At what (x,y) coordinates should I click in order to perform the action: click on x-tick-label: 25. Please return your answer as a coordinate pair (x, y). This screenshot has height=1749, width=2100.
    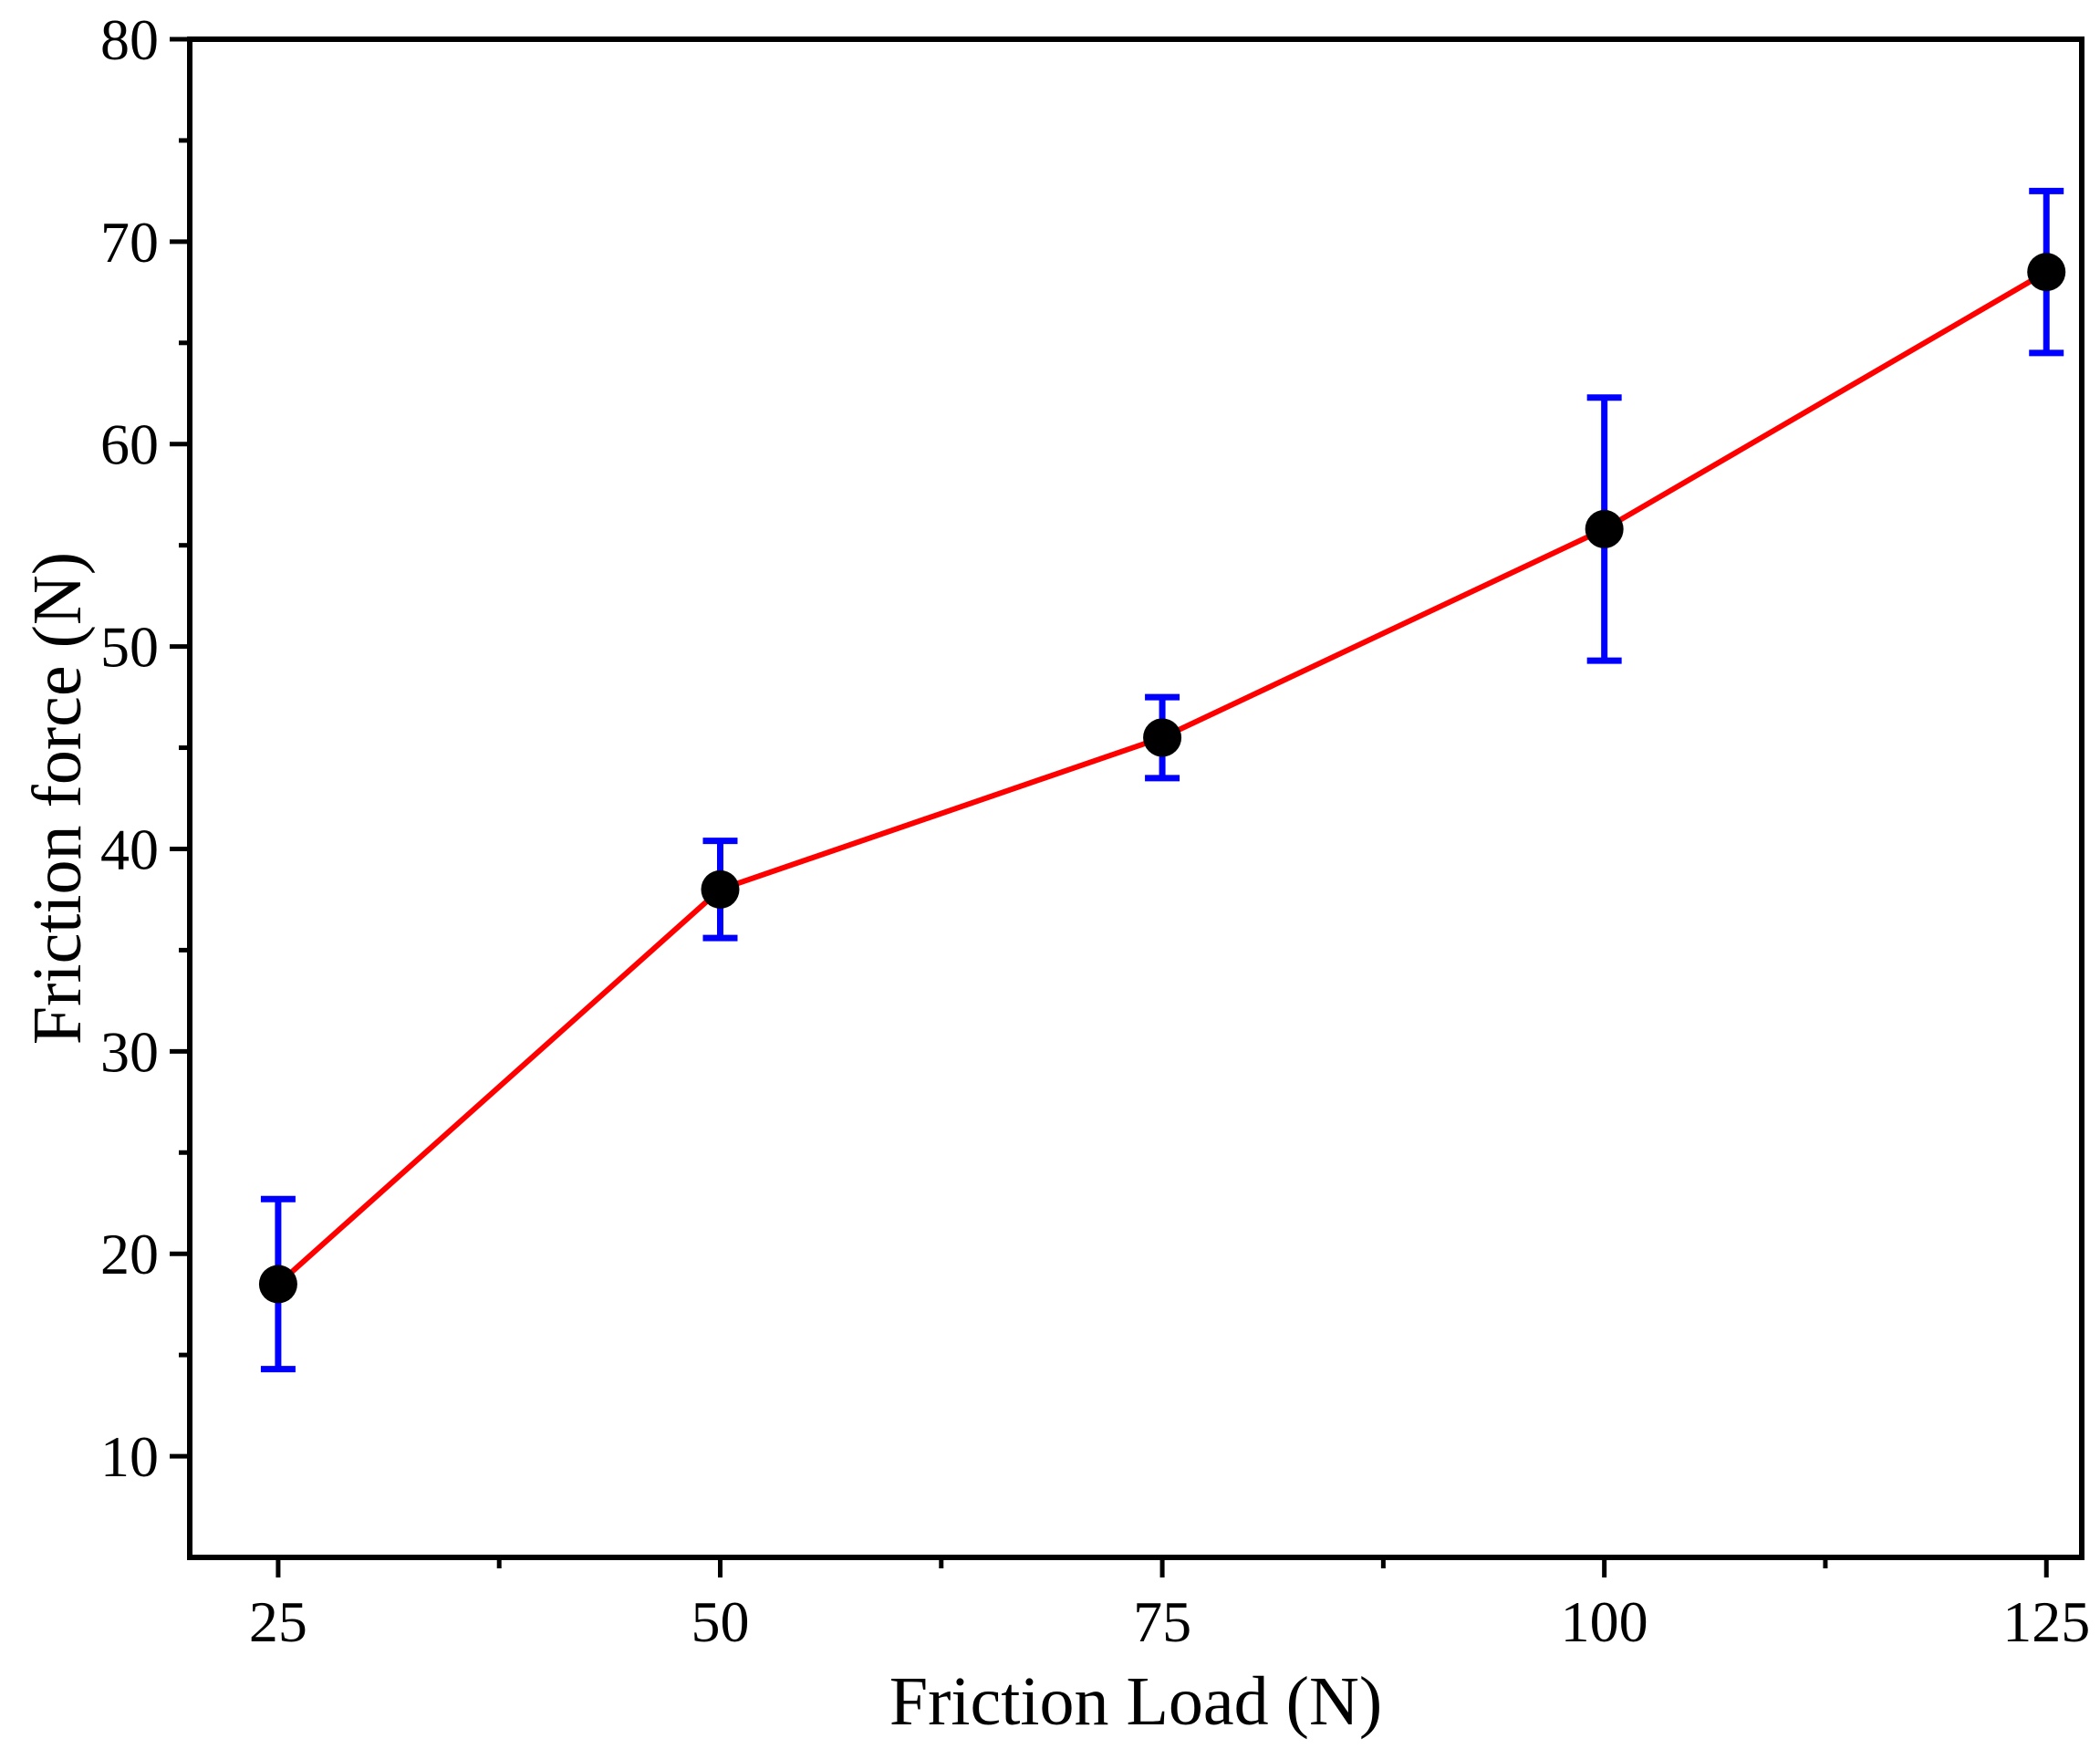
    Looking at the image, I should click on (278, 1621).